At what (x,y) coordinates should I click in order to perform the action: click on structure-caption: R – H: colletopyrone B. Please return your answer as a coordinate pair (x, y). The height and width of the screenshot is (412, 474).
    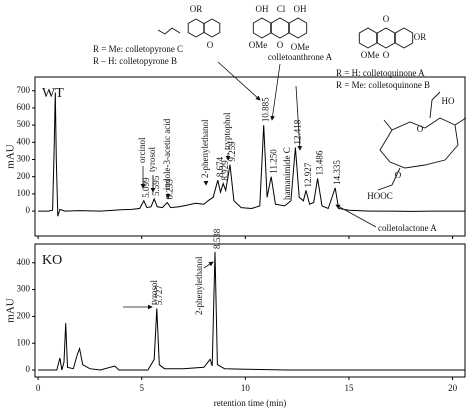
    Looking at the image, I should click on (135, 61).